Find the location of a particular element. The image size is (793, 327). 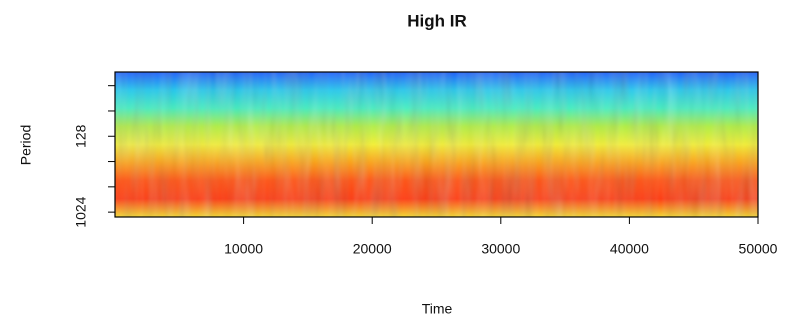

y-tick-label: 1024 is located at coordinates (81, 211).